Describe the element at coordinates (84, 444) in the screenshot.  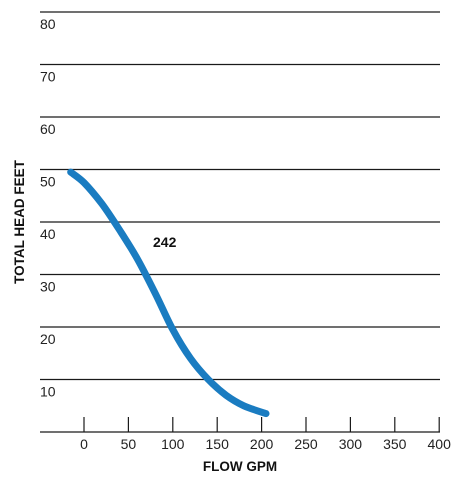
I see `x-tick-label-0: 0` at that location.